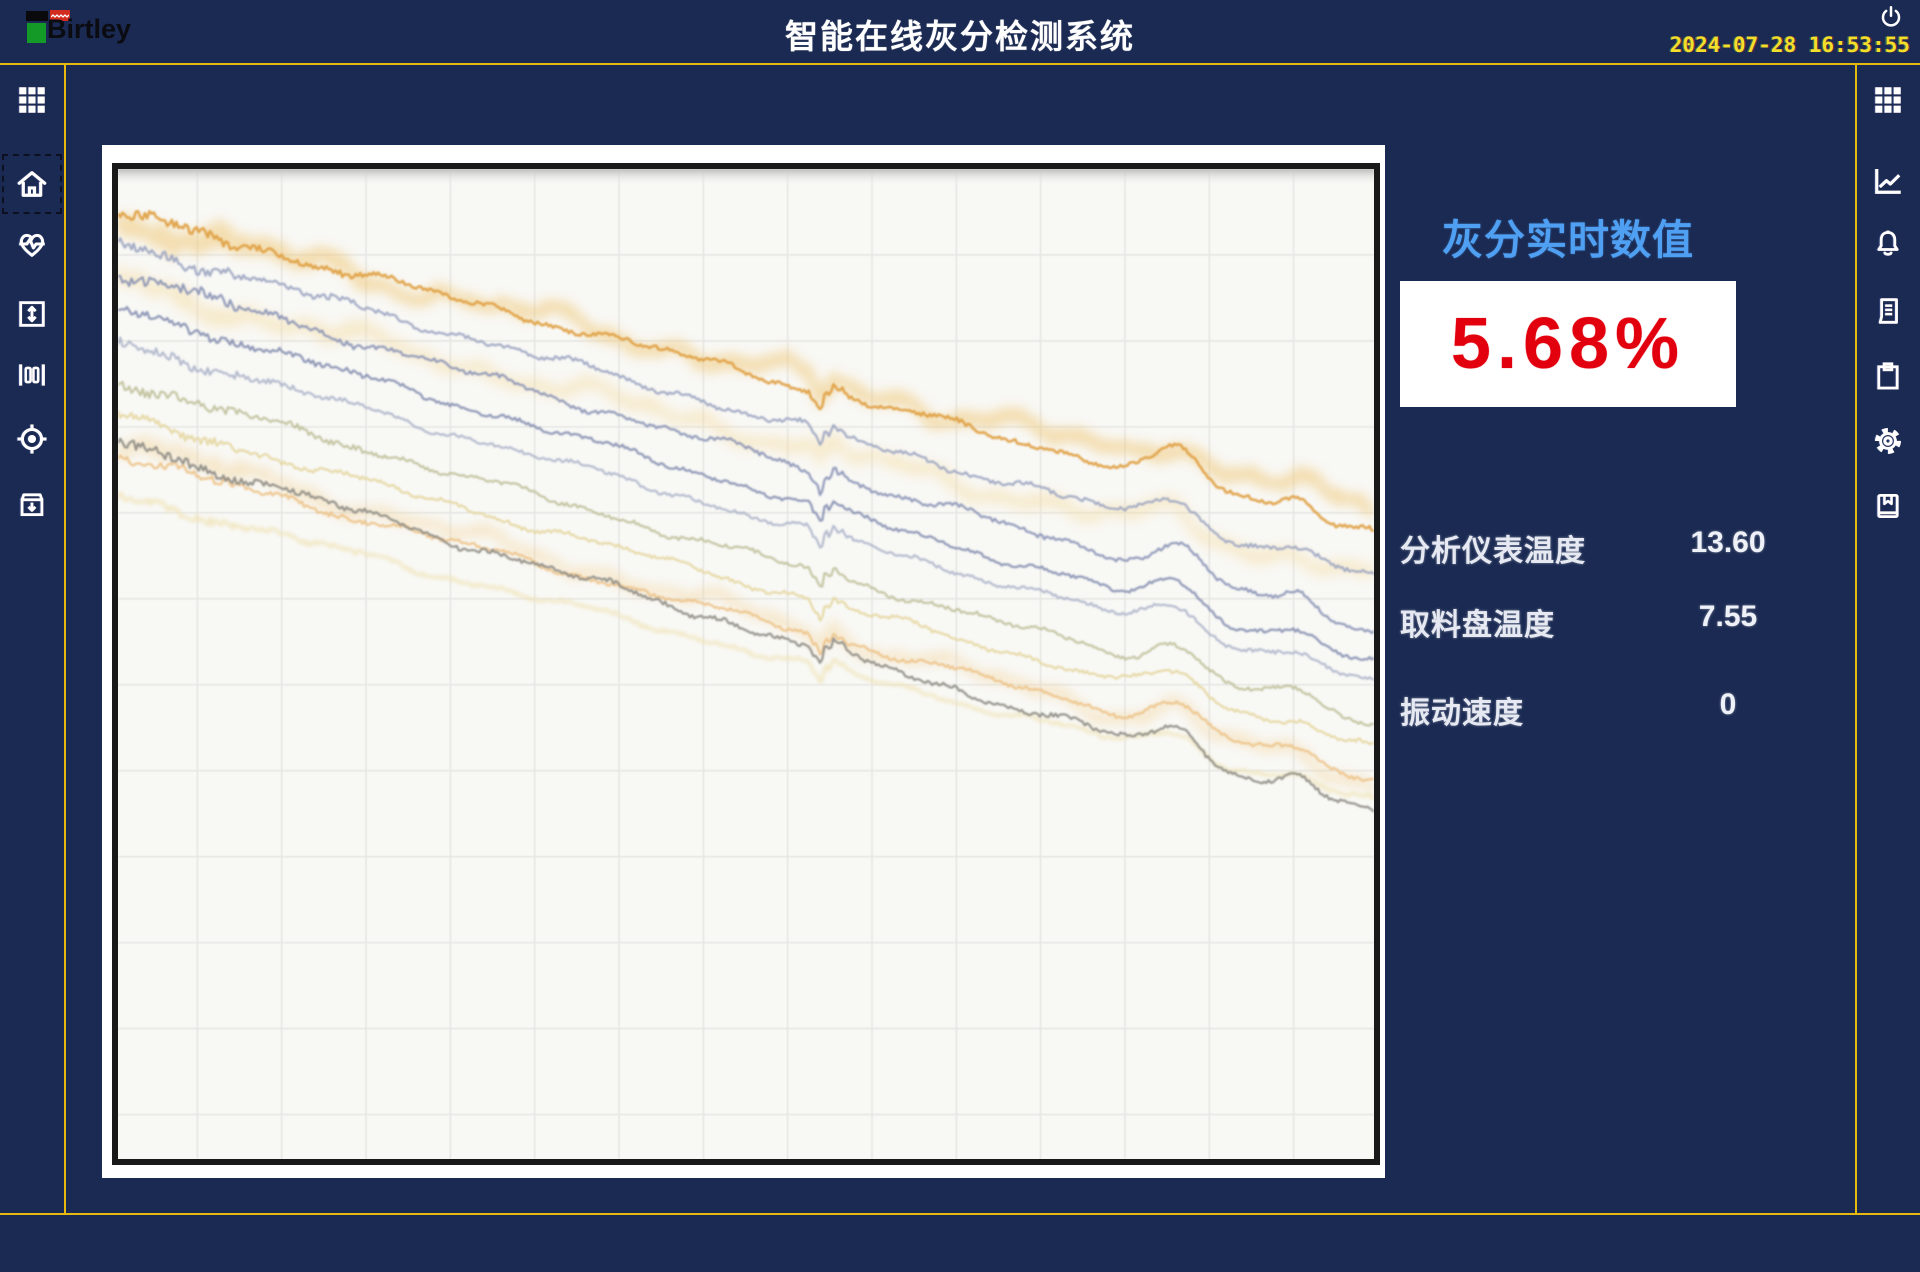 This screenshot has width=1920, height=1272. Describe the element at coordinates (1888, 639) in the screenshot. I see `right-sidebar` at that location.